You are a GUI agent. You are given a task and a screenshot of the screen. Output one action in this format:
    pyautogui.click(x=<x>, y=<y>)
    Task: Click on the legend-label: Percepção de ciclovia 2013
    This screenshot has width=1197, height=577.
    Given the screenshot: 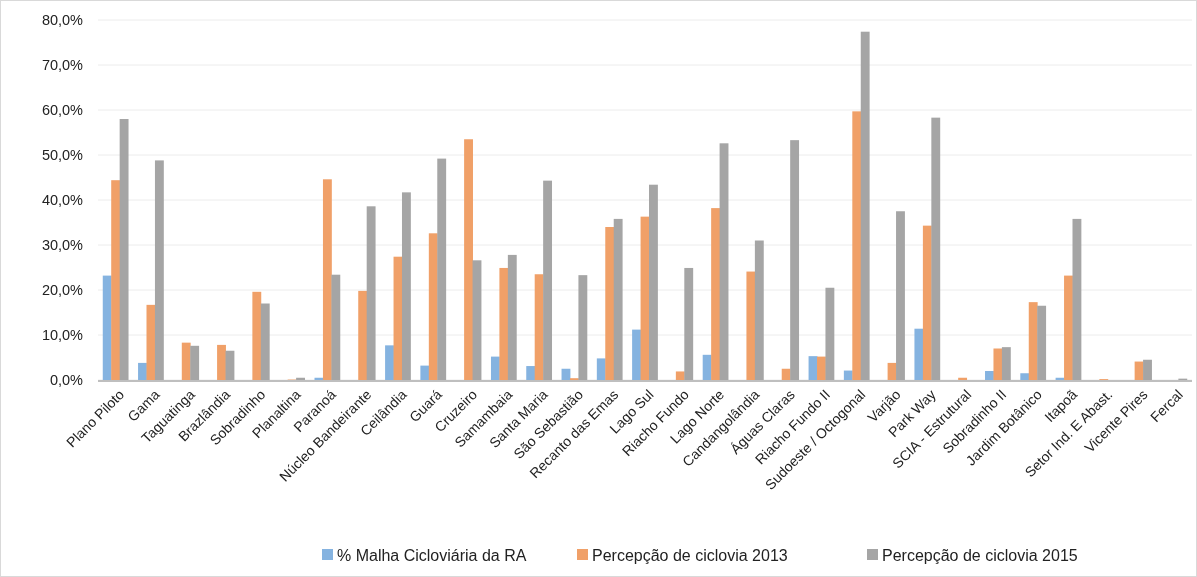 What is the action you would take?
    pyautogui.click(x=690, y=555)
    